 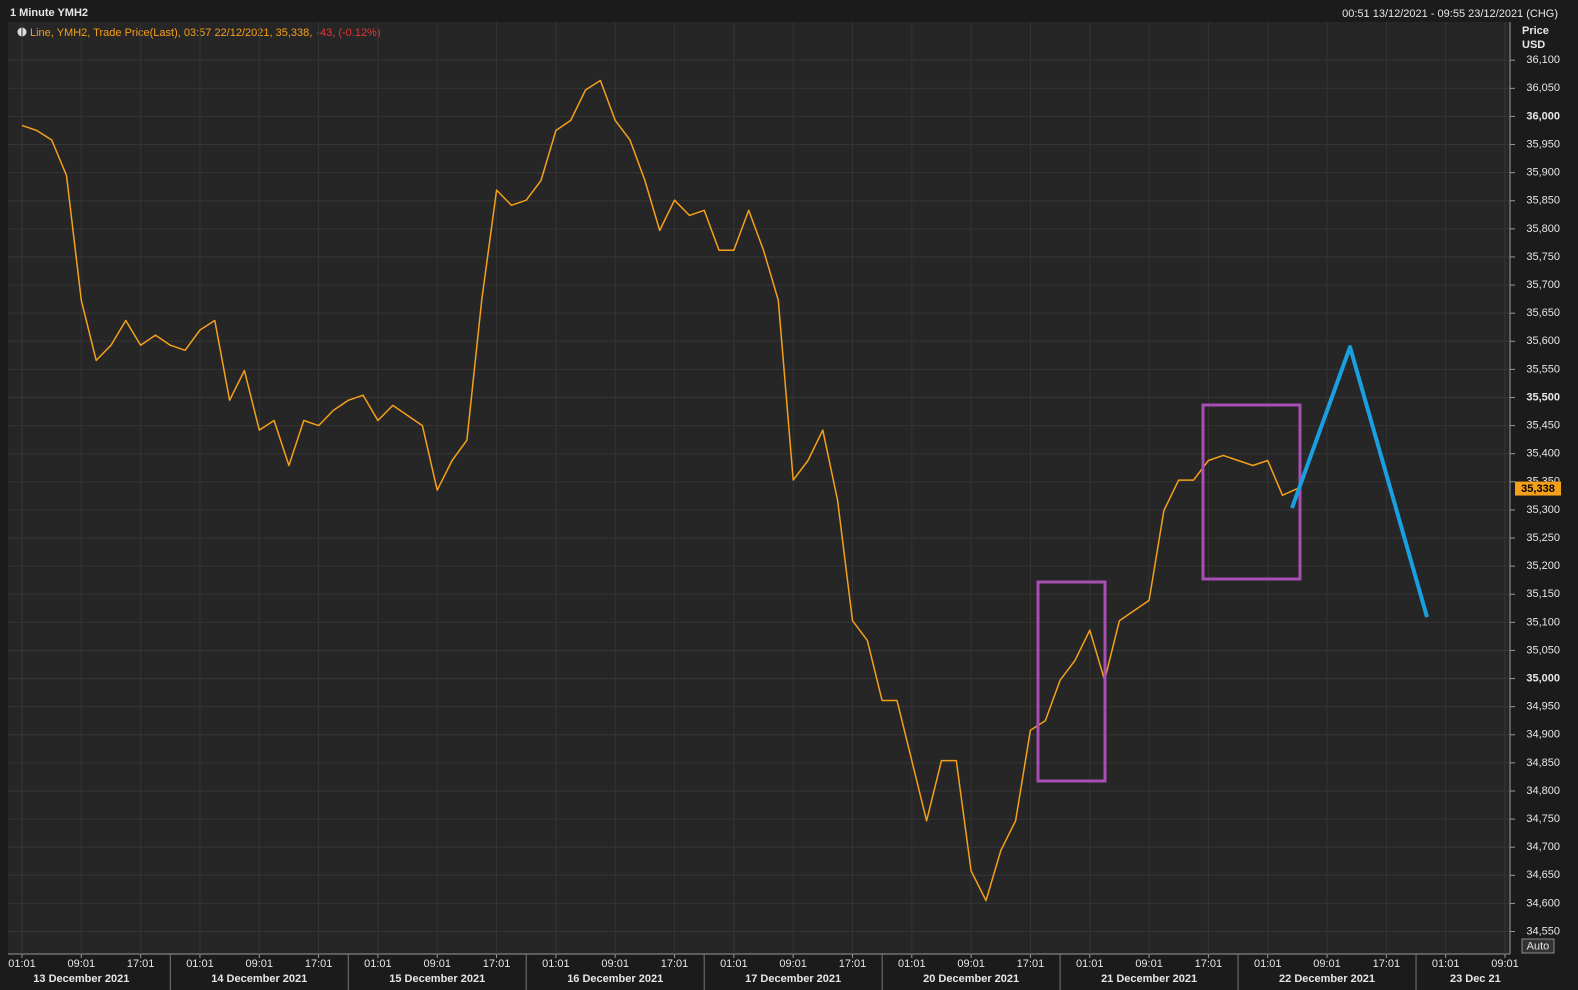 What do you see at coordinates (437, 979) in the screenshot?
I see `date-label: 15 December 2021` at bounding box center [437, 979].